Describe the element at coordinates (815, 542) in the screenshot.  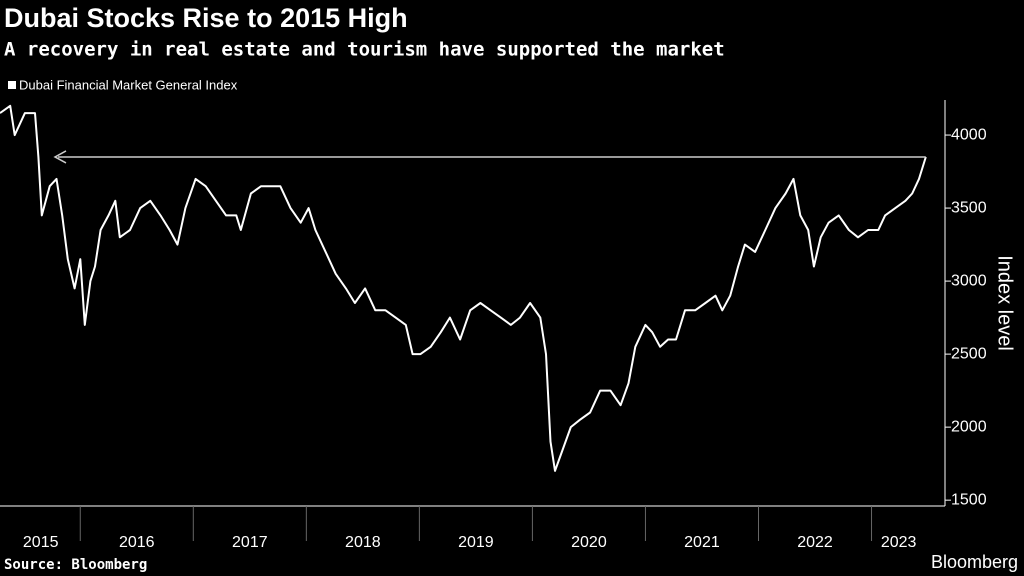
I see `x-tick-label: 2022` at that location.